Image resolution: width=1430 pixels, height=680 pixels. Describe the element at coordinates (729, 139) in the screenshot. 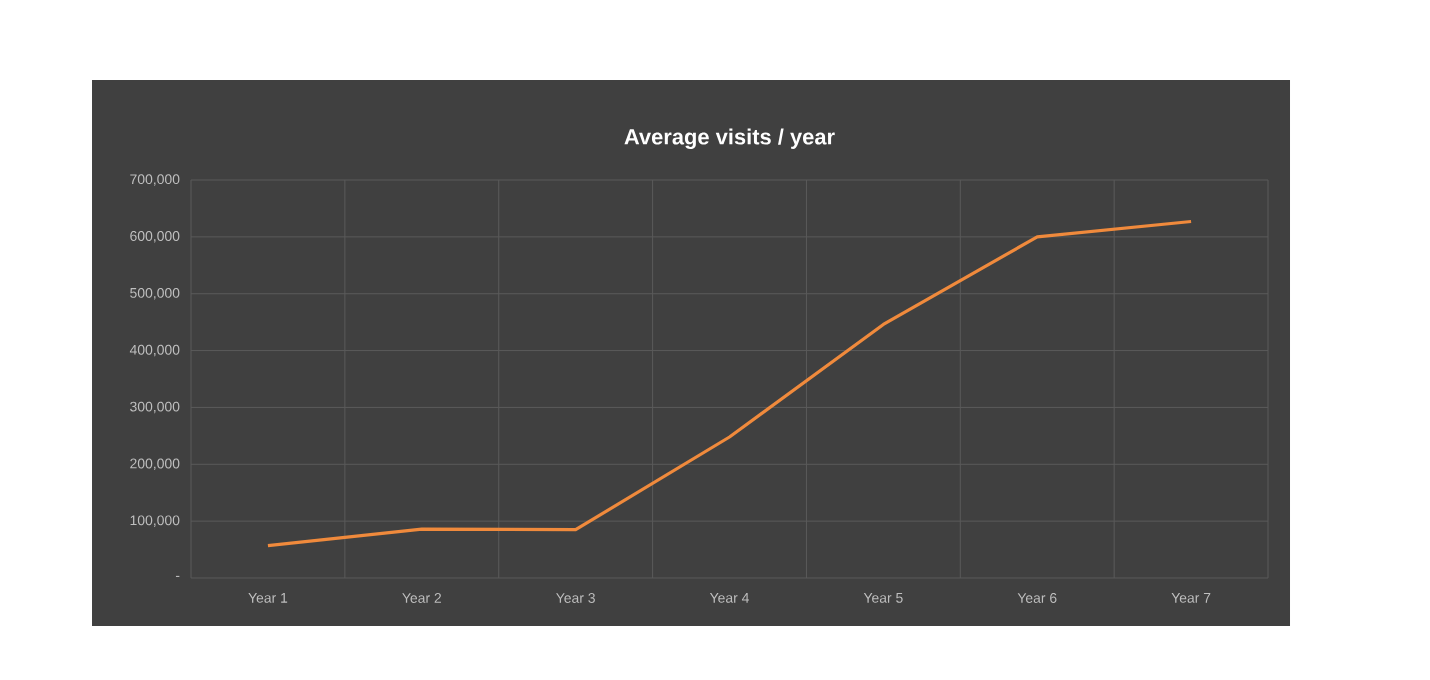

I see `chart-title: Average visits / year` at that location.